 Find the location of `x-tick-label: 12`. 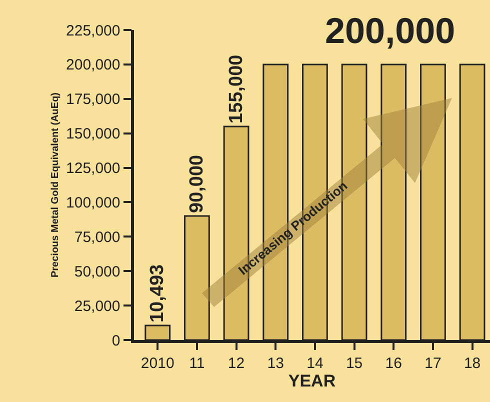

x-tick-label: 12 is located at coordinates (236, 363).